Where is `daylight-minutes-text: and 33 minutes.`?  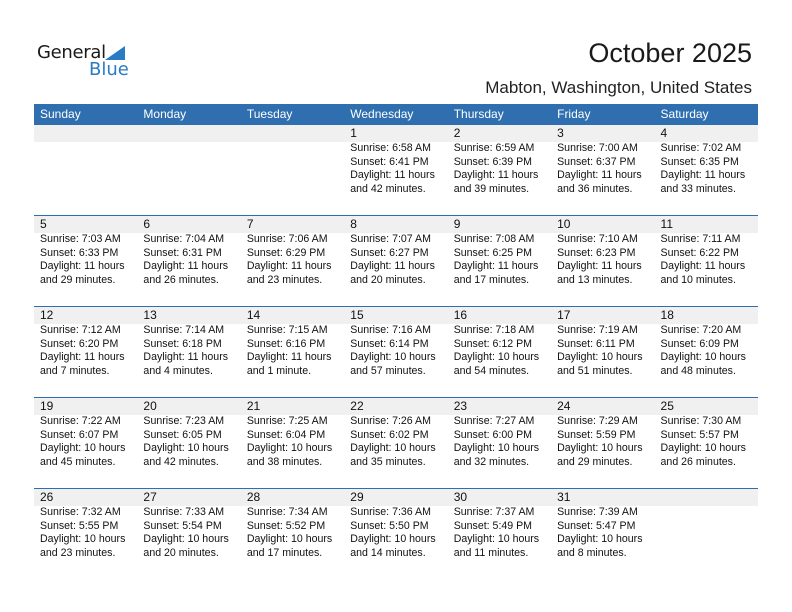 daylight-minutes-text: and 33 minutes. is located at coordinates (698, 188).